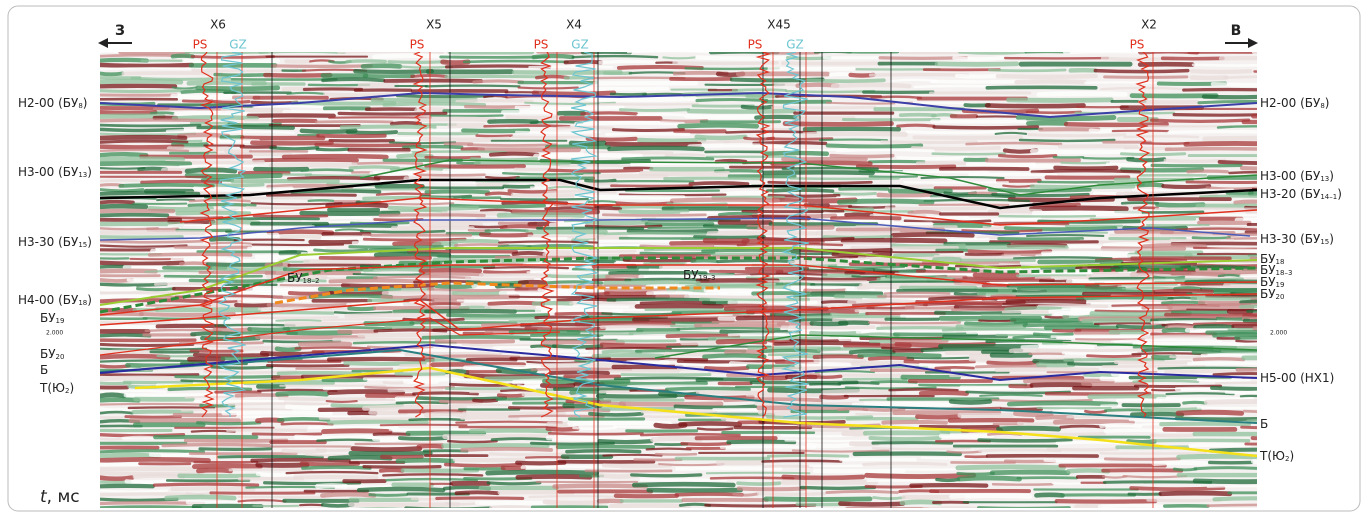 The image size is (1369, 521). I want to click on direction-east: В, so click(1236, 31).